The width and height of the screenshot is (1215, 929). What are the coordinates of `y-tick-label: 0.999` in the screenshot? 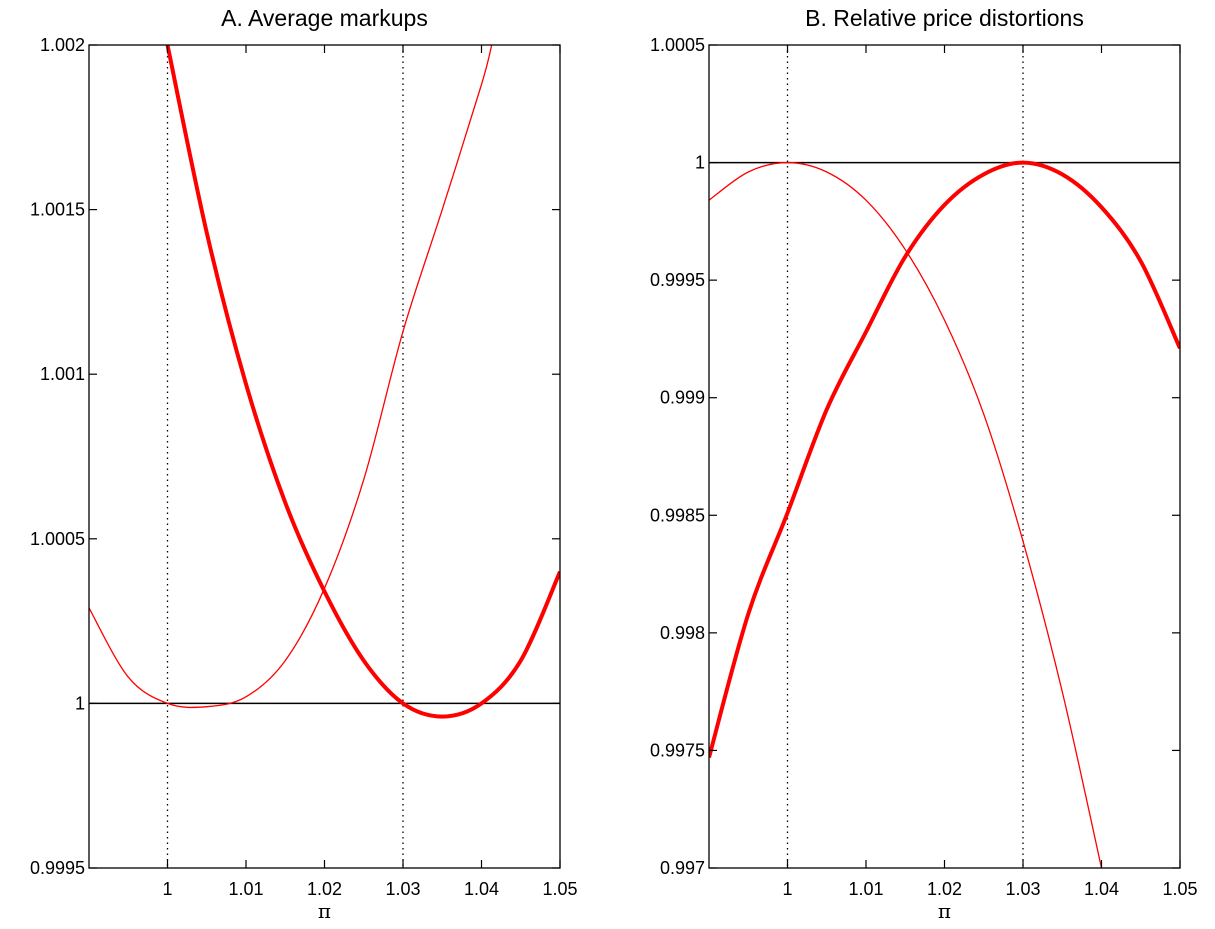 It's located at (682, 398).